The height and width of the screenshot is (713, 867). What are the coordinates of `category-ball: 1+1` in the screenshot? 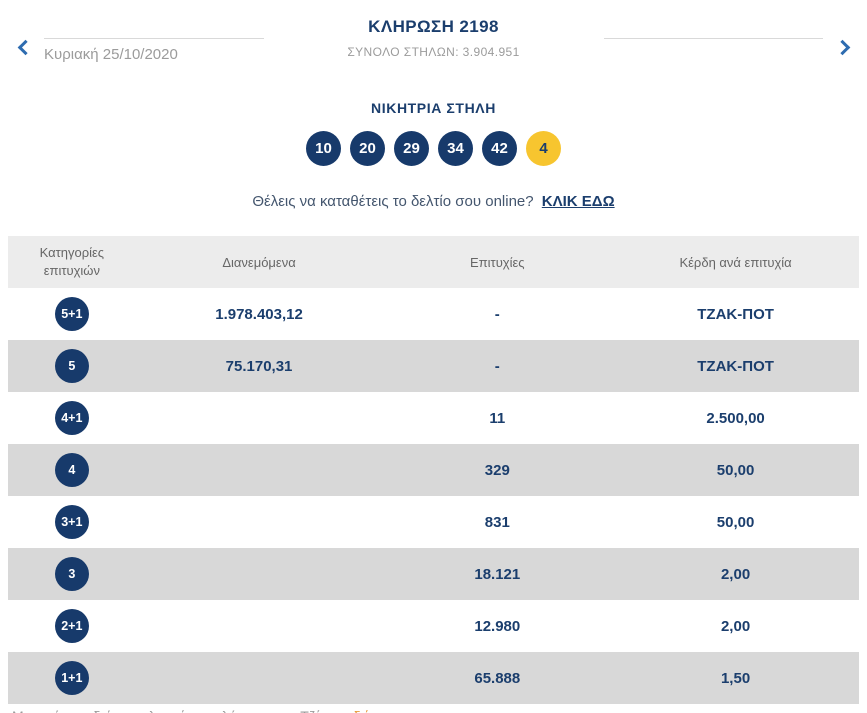 It's located at (71, 678).